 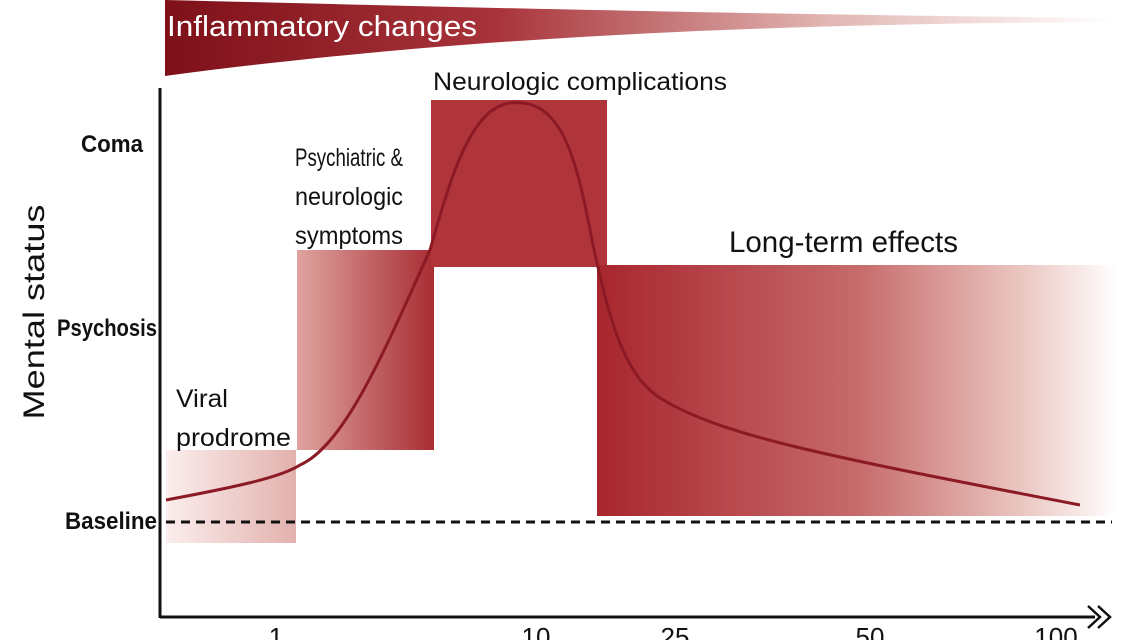 What do you see at coordinates (519, 183) in the screenshot?
I see `neurologic-complications-block` at bounding box center [519, 183].